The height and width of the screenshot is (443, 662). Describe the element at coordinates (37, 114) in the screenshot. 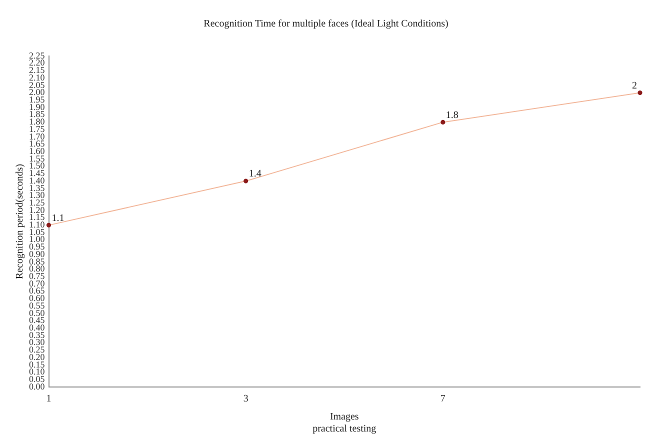

I see `y-tick-label: 1.85` at that location.